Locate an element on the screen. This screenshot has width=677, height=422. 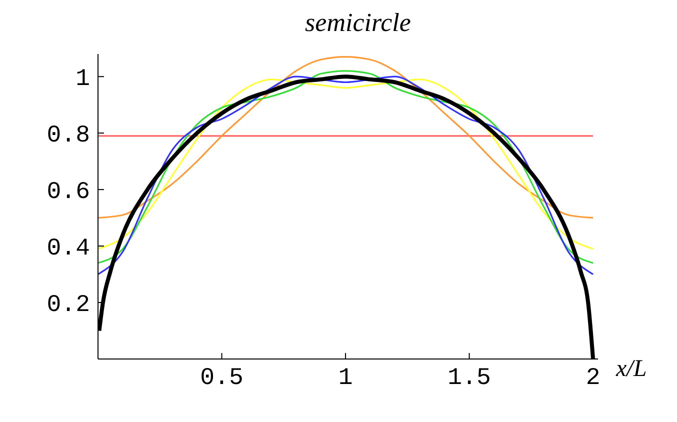
y-tick-label: 0.8 is located at coordinates (68, 136).